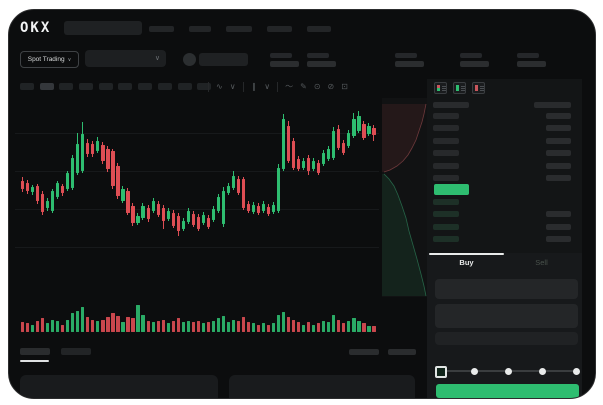 This screenshot has height=405, width=603. I want to click on market-type-dropdown: Spot Trading ∨, so click(49, 59).